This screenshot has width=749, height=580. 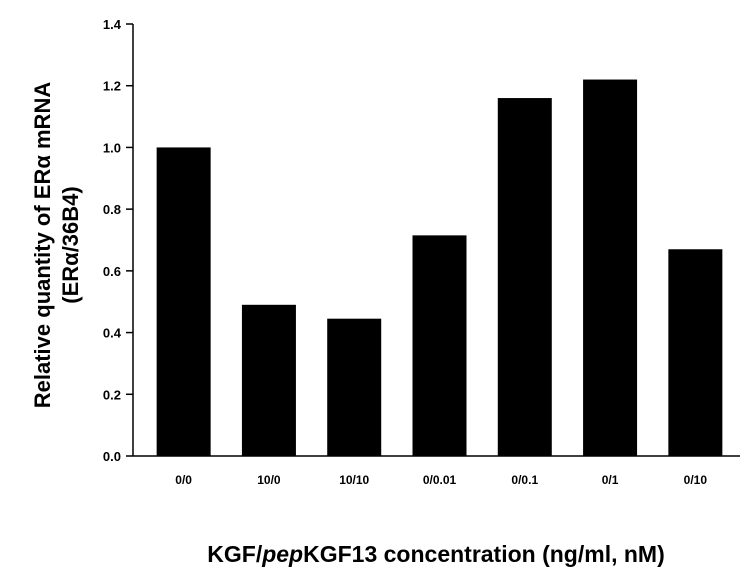 What do you see at coordinates (440, 480) in the screenshot?
I see `x-tick-label: 0/0.01` at bounding box center [440, 480].